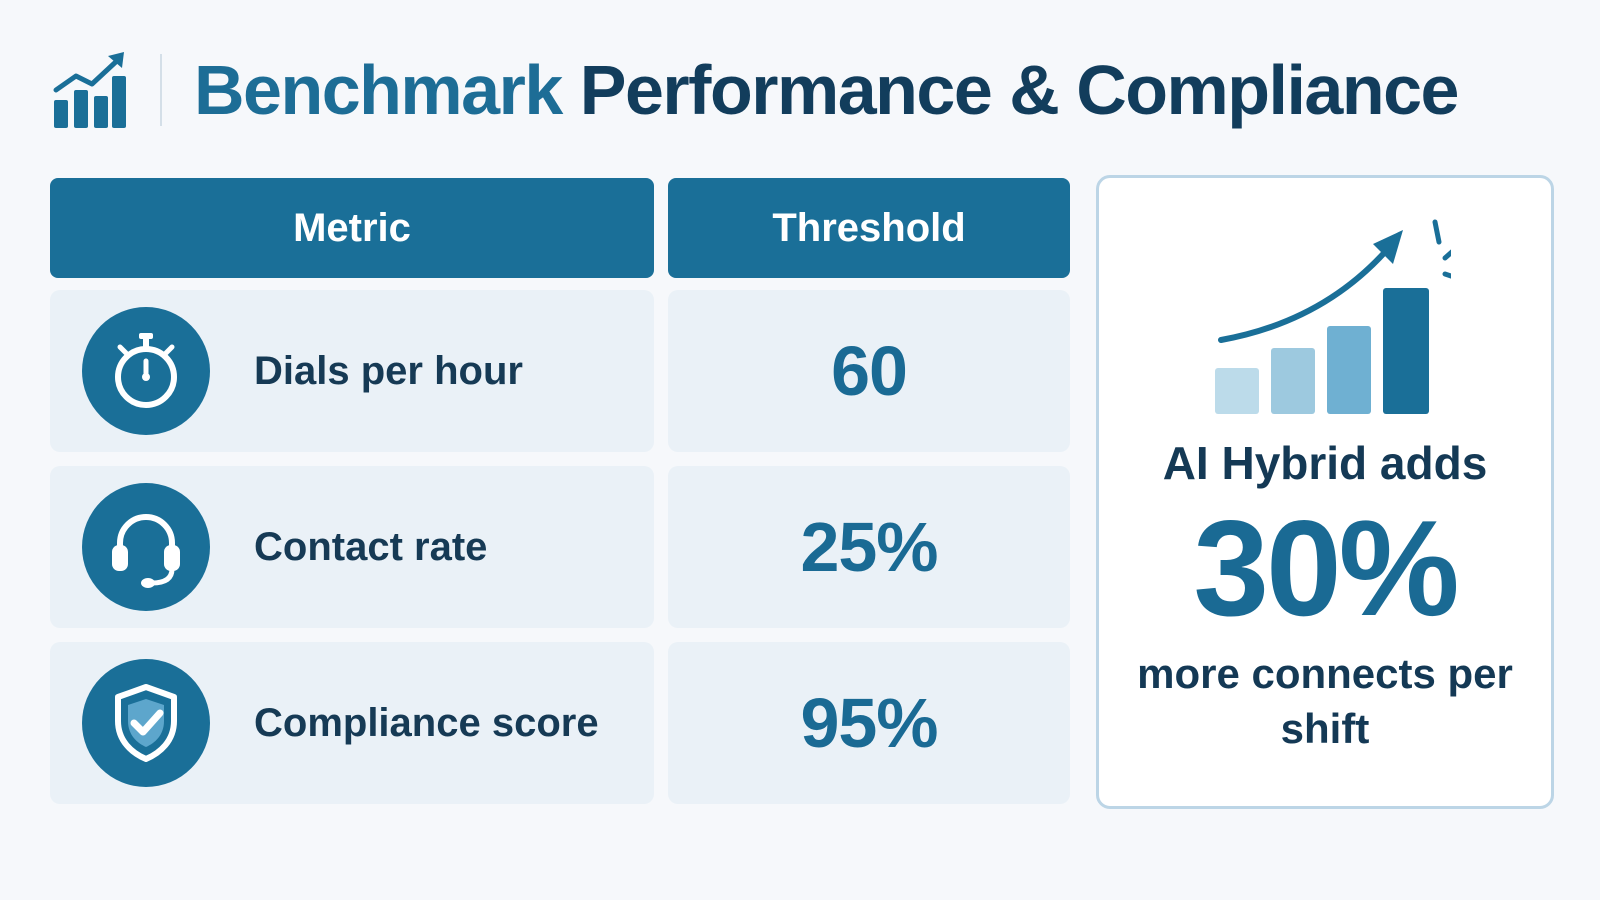 The width and height of the screenshot is (1600, 900). Describe the element at coordinates (426, 722) in the screenshot. I see `metric-label: Compliance score` at that location.